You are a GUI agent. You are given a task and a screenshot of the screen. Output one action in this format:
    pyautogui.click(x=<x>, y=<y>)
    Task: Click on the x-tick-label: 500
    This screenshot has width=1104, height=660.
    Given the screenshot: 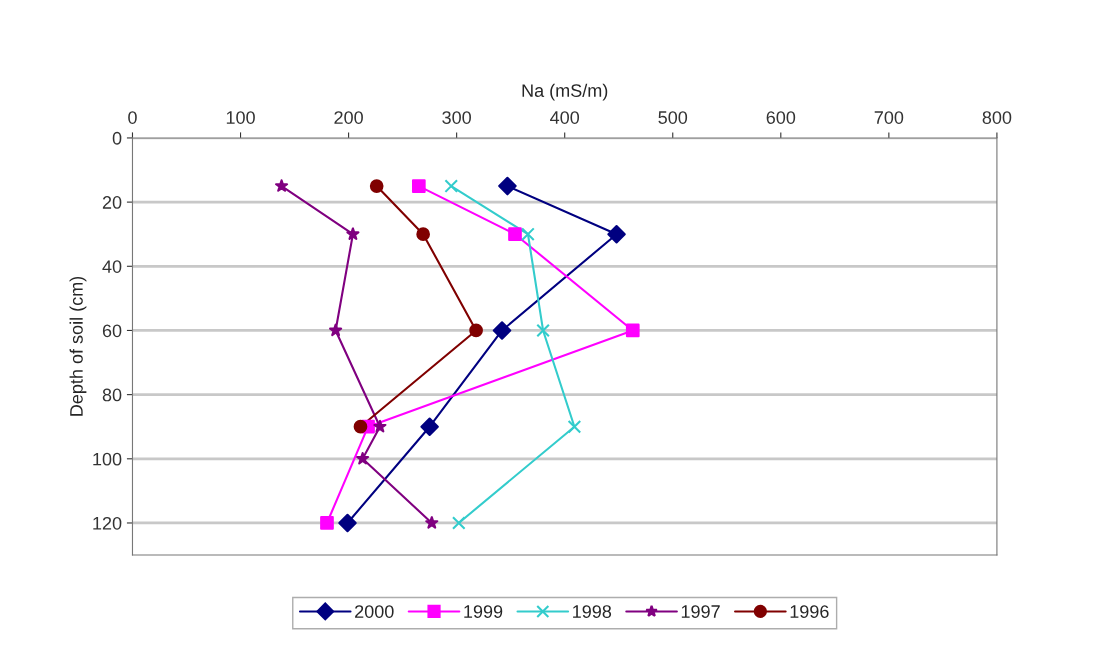 What is the action you would take?
    pyautogui.click(x=673, y=117)
    